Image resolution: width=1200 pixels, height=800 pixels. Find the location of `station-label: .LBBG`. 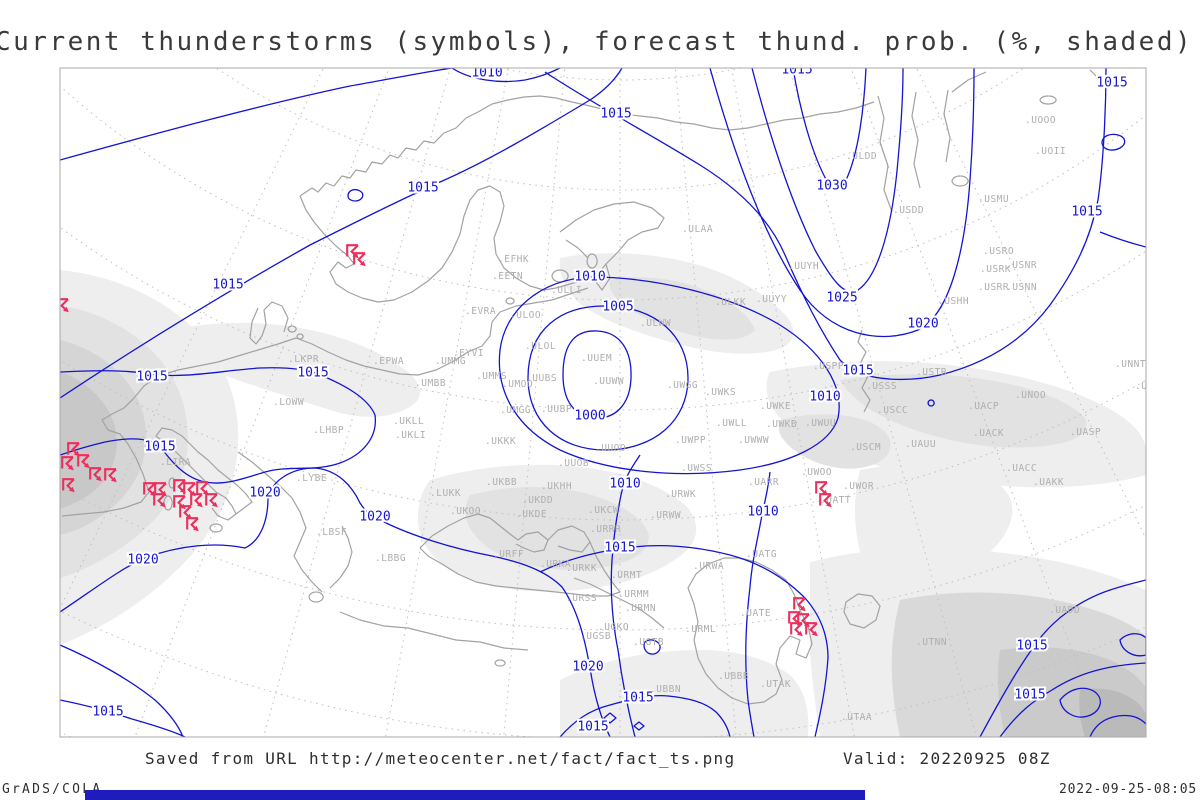

station-label: .LBBG is located at coordinates (390, 558).